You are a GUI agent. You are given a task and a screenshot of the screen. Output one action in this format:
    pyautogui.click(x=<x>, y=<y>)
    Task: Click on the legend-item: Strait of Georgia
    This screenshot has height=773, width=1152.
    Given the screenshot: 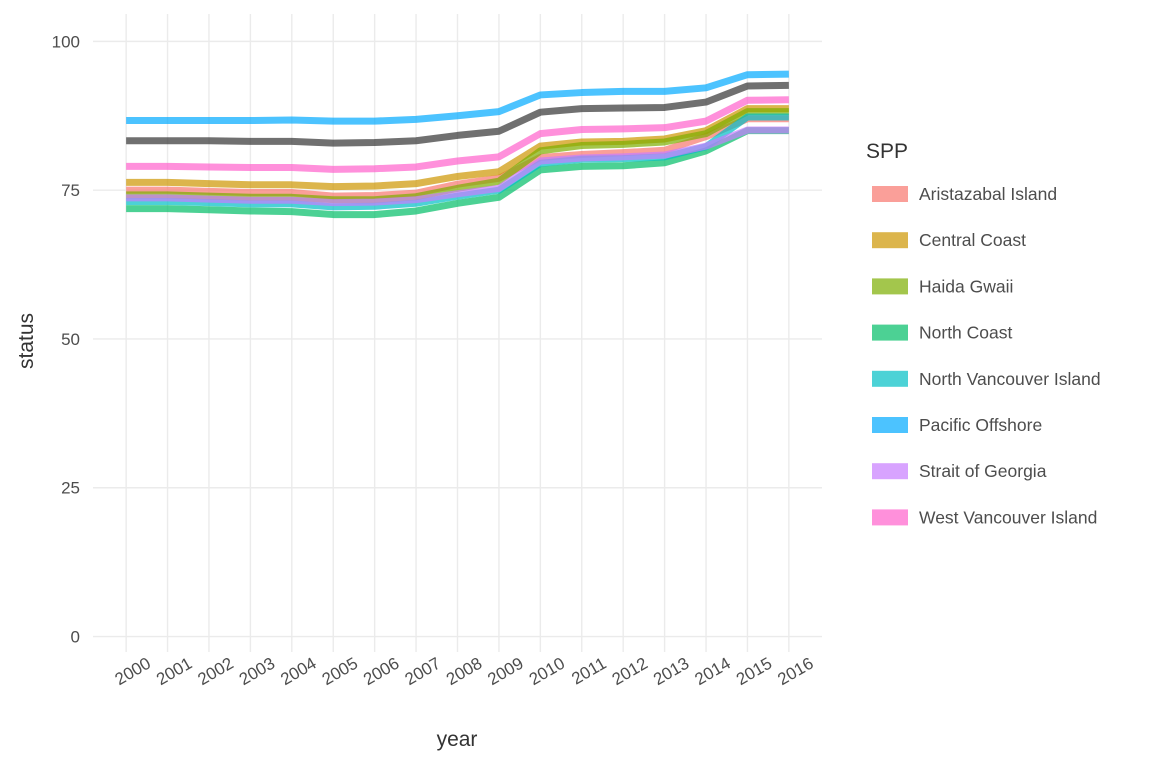 What is the action you would take?
    pyautogui.click(x=959, y=471)
    